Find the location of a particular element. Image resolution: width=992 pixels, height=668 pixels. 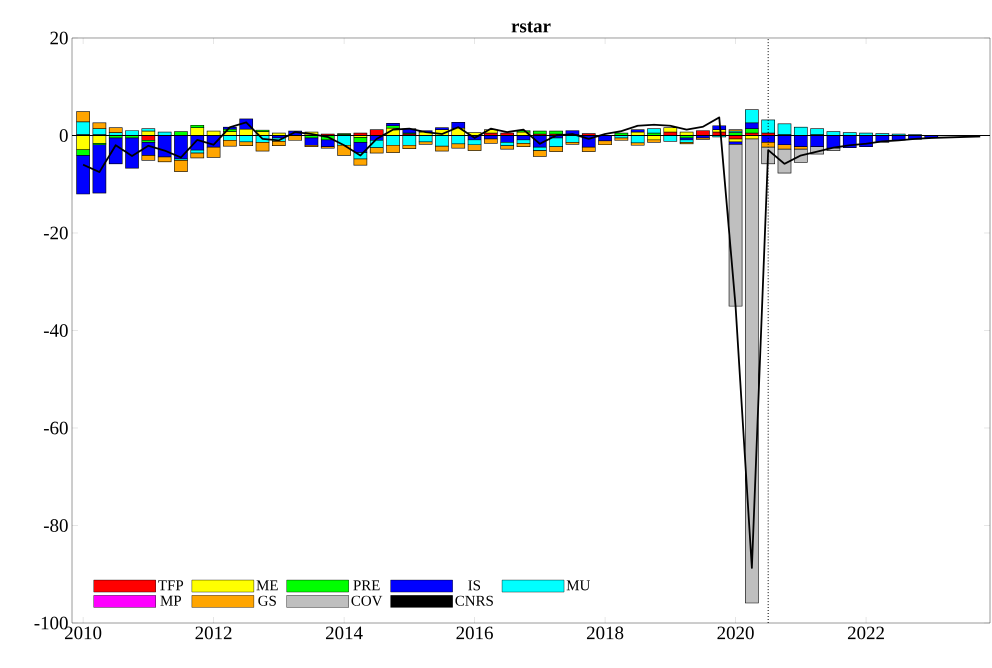

legend-label: MU is located at coordinates (578, 585).